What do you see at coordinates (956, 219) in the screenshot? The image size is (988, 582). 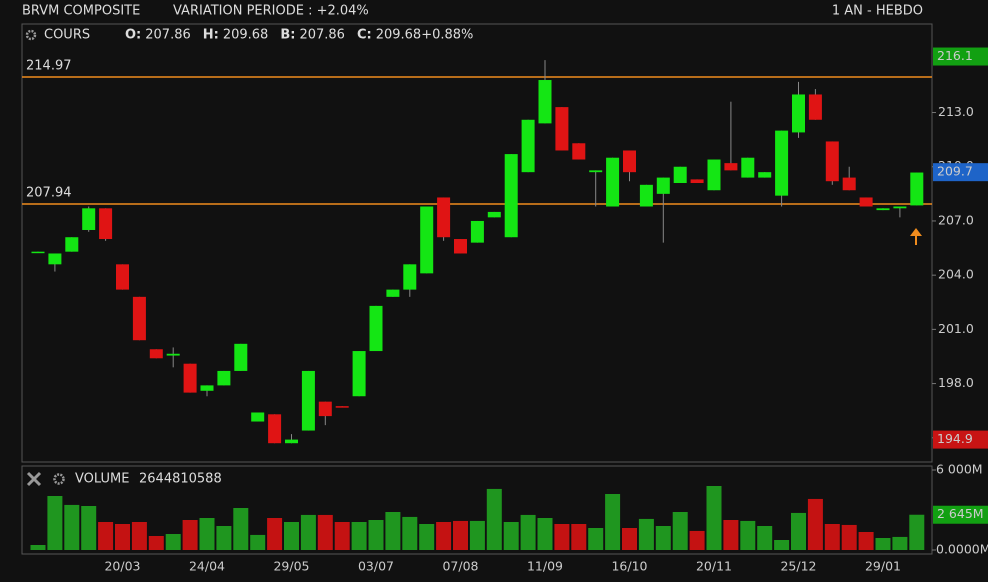 I see `y-tick-label: 207.0` at bounding box center [956, 219].